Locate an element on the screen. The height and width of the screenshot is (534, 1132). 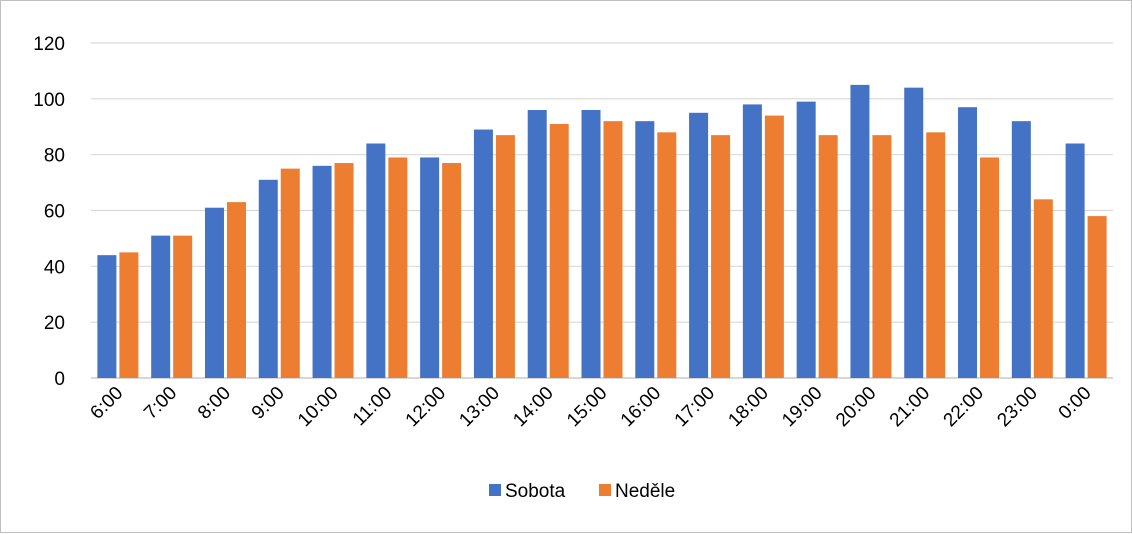
y-tick-label: 20 is located at coordinates (54, 323).